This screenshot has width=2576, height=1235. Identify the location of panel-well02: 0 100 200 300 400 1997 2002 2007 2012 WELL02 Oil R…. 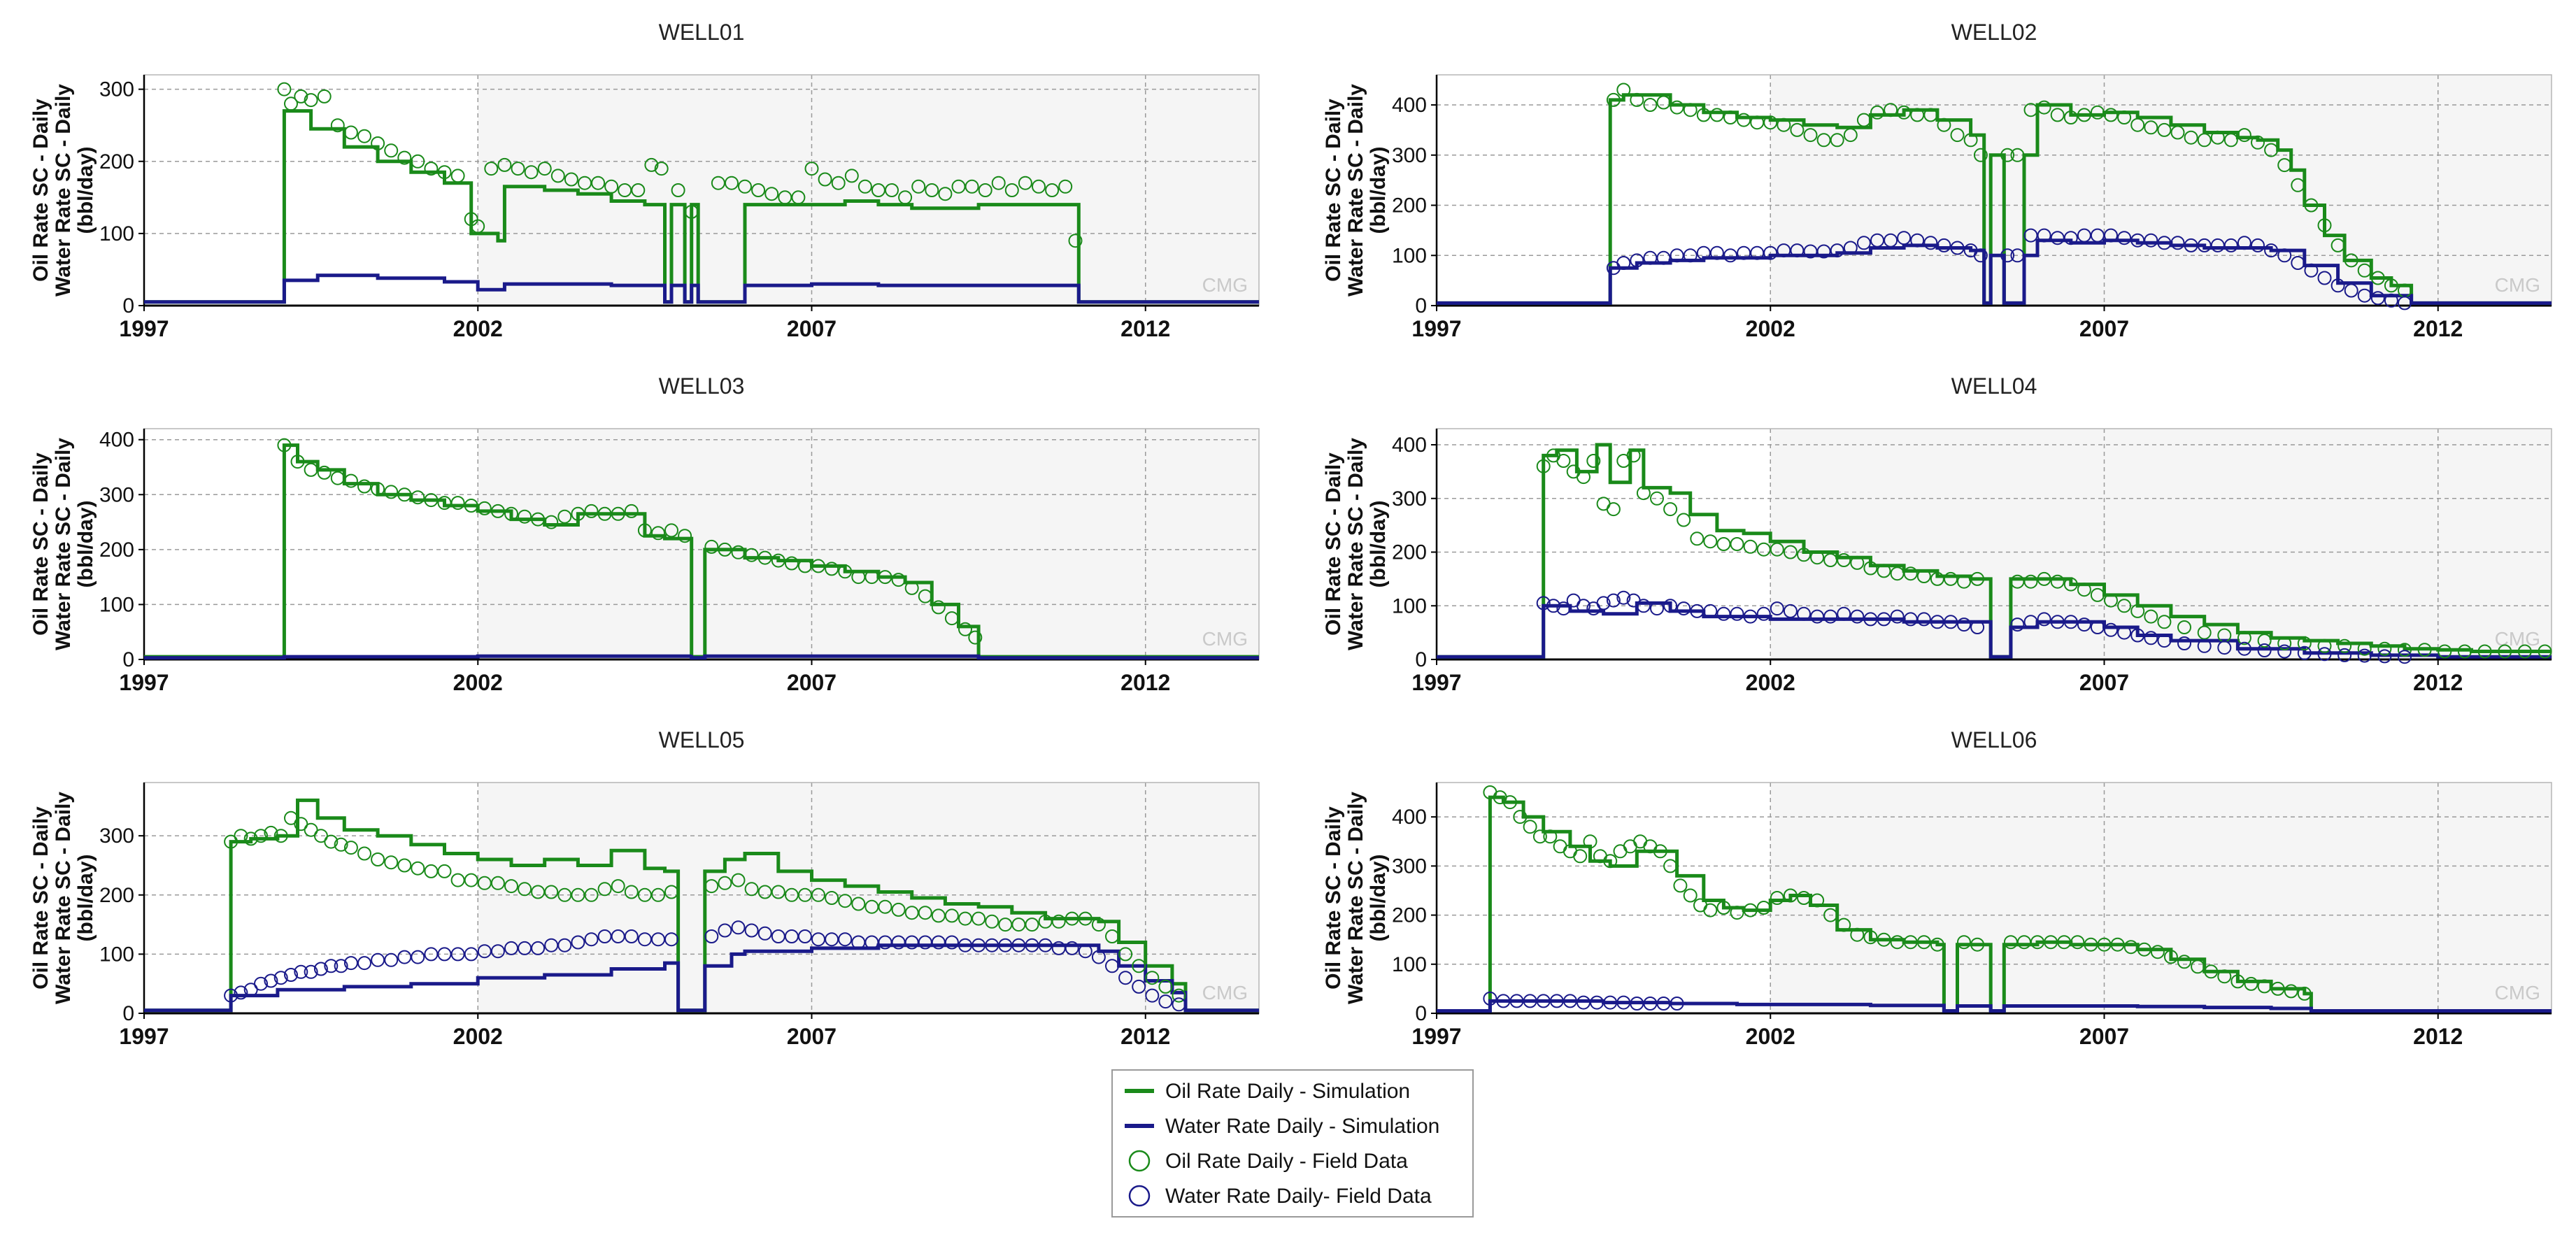
(1937, 181).